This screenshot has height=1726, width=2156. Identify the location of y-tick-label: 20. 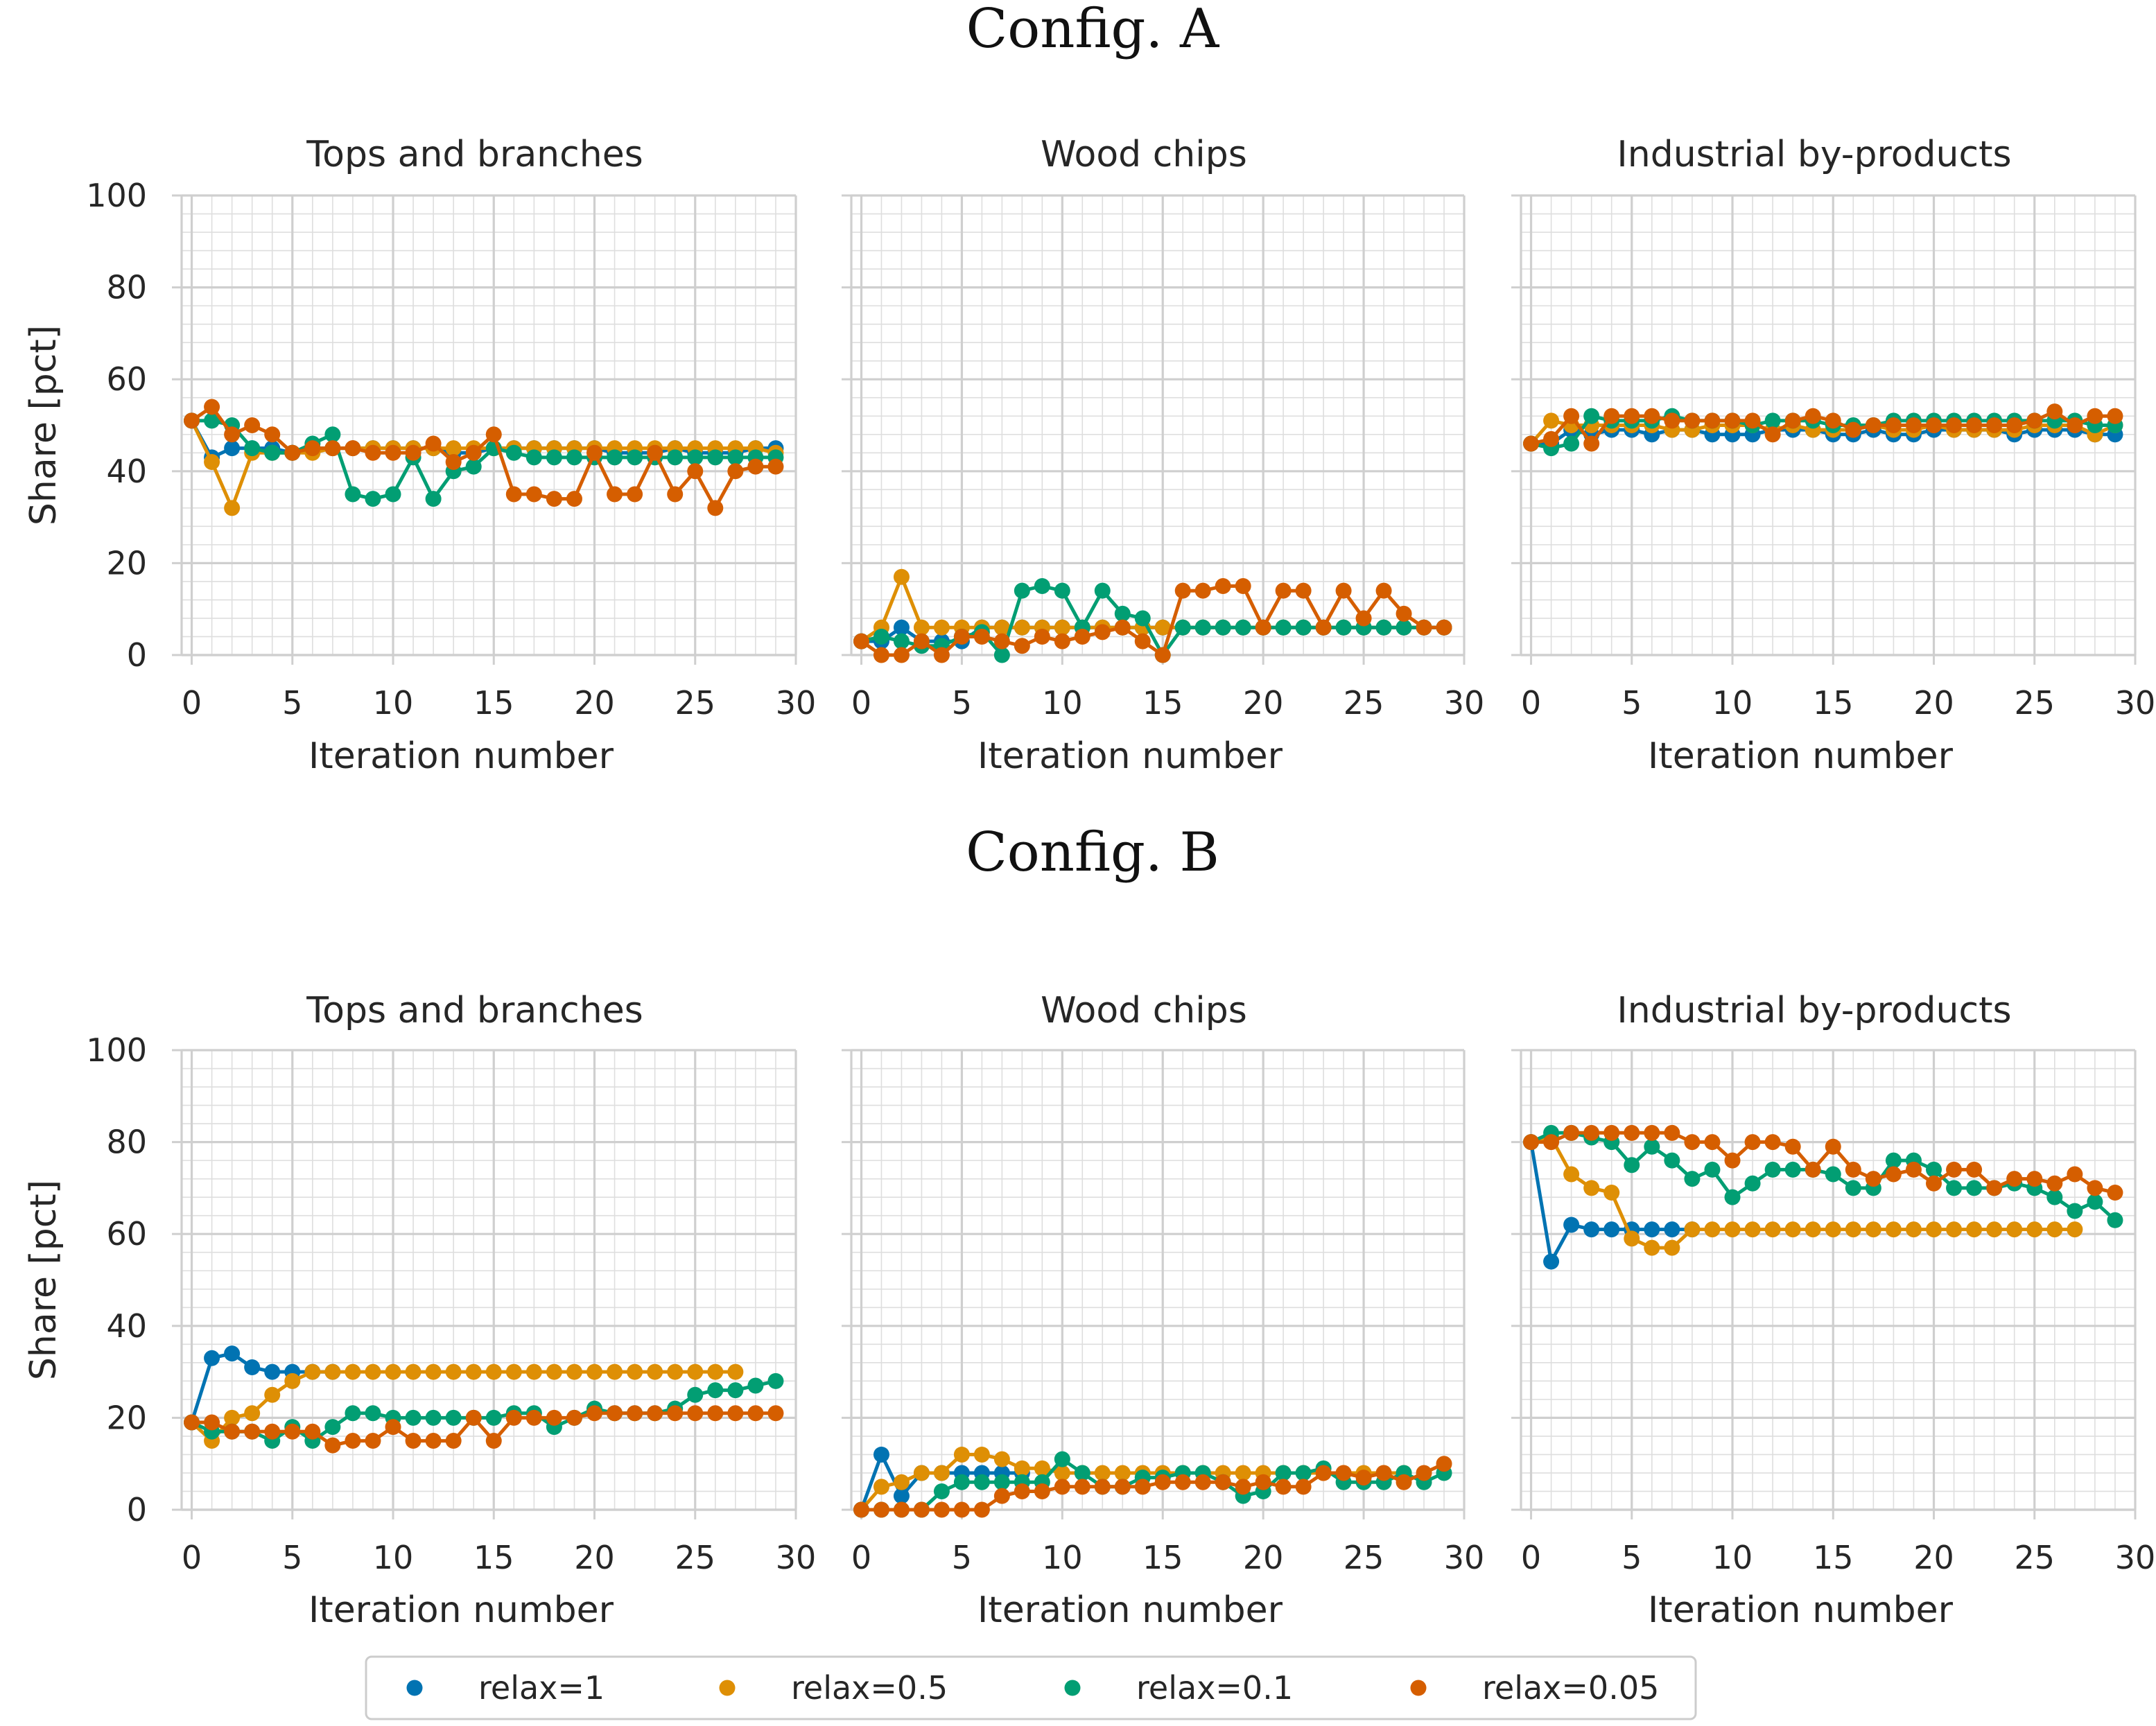
(127, 1417).